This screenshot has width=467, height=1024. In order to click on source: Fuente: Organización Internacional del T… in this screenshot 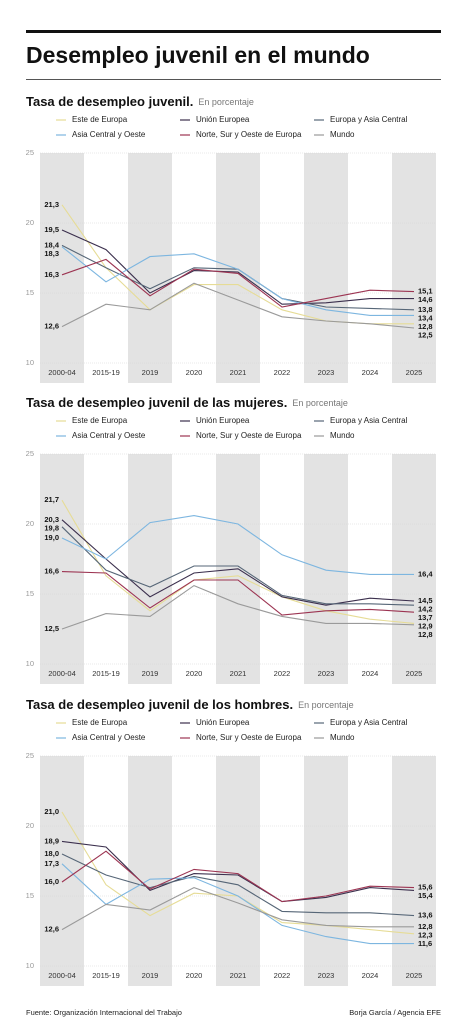, I will do `click(104, 1012)`.